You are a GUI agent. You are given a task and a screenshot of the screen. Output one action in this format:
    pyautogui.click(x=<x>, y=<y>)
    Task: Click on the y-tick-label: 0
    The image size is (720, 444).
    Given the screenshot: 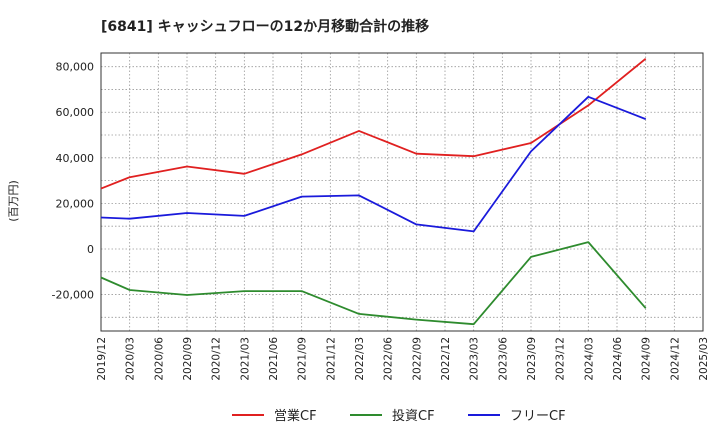 What is the action you would take?
    pyautogui.click(x=90, y=249)
    